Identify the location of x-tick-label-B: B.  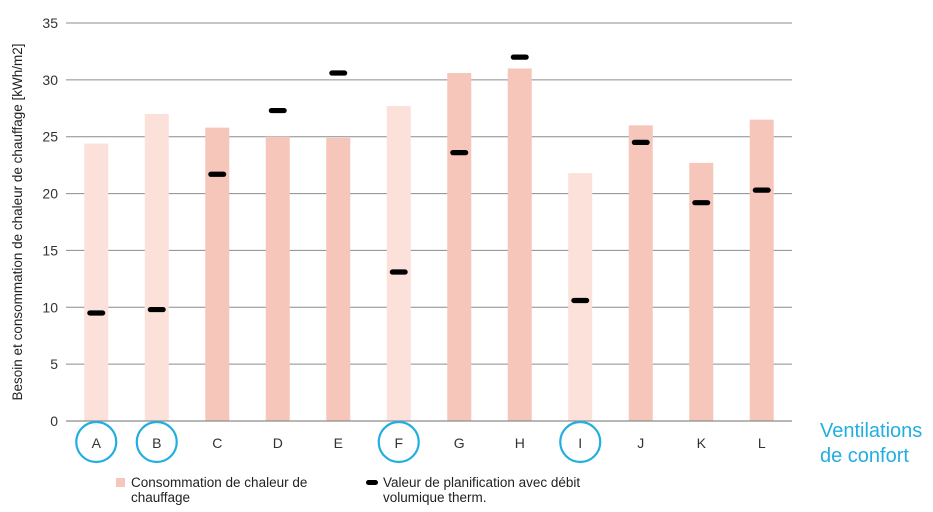
(156, 443).